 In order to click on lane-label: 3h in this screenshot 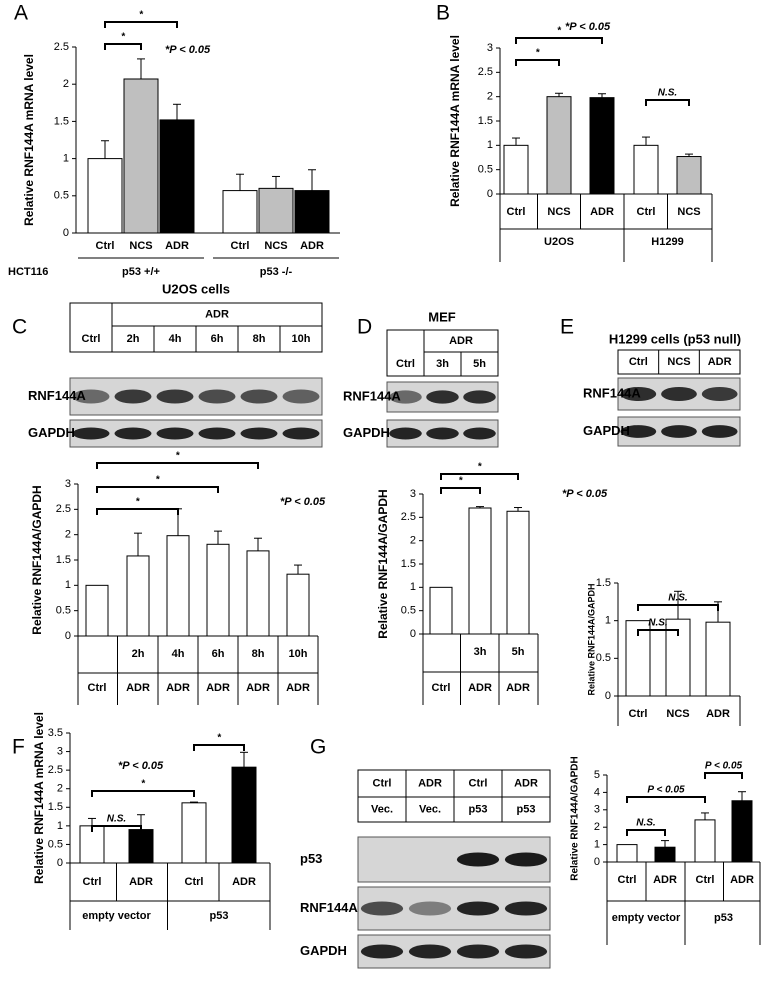, I will do `click(442, 364)`.